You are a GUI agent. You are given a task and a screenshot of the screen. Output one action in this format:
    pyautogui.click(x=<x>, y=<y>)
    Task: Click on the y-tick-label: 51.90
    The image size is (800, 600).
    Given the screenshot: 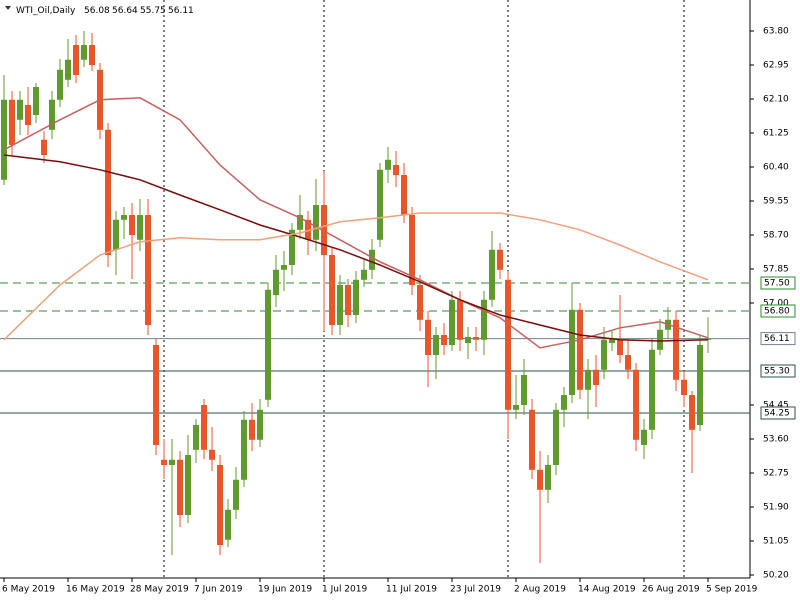 What is the action you would take?
    pyautogui.click(x=776, y=508)
    